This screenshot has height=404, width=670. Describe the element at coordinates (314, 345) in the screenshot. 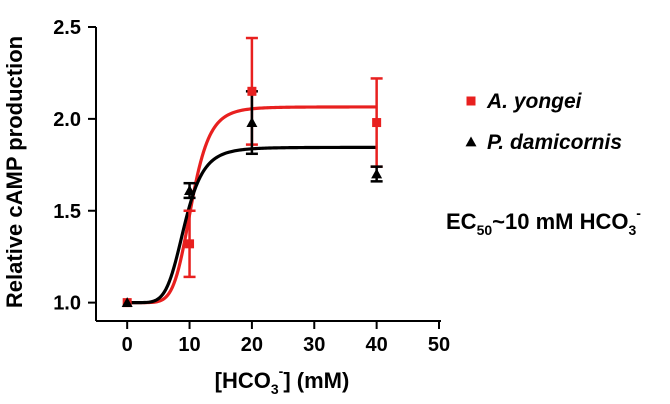

I see `x-tick-label: 30` at that location.